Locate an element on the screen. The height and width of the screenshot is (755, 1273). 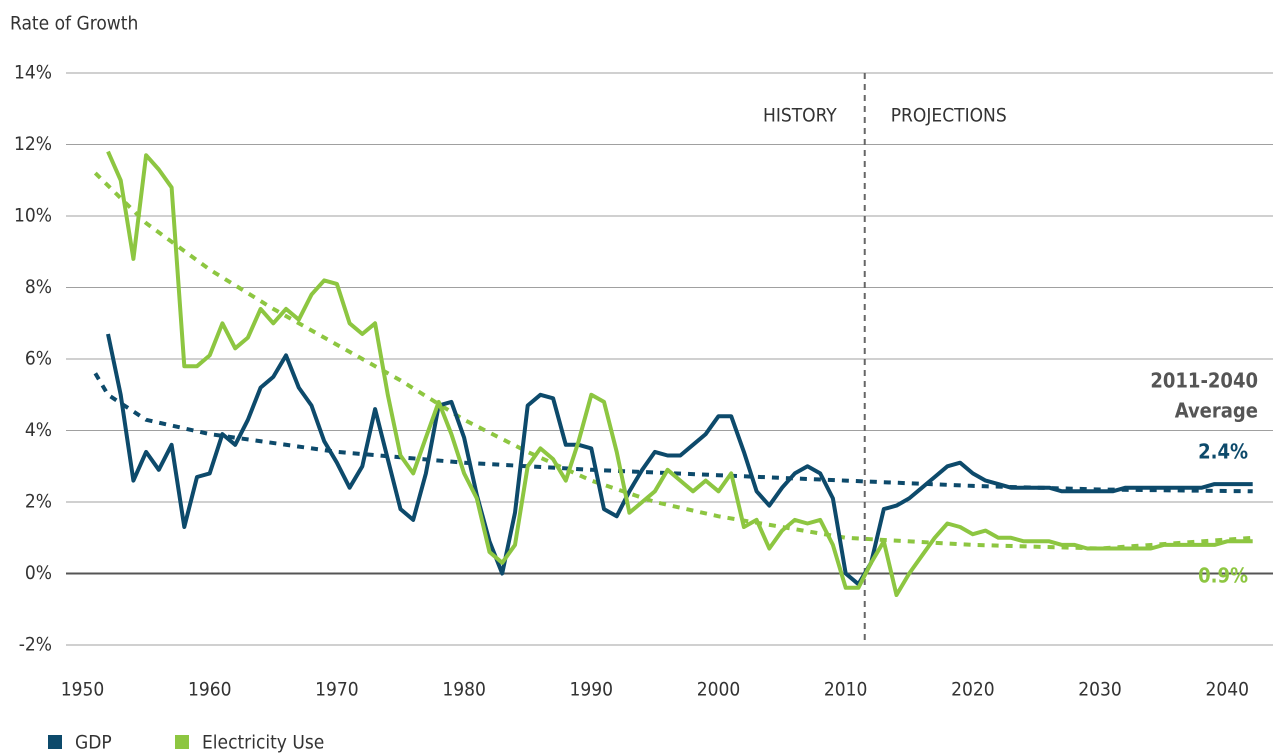
y-tick-label: 12% is located at coordinates (33, 144).